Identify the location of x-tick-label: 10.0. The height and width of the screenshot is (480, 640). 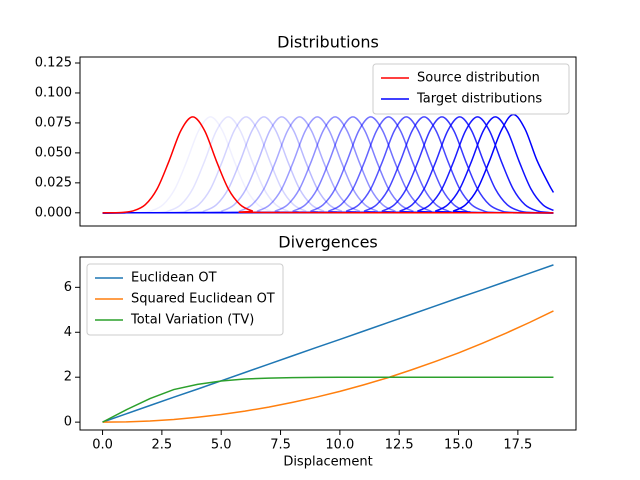
(339, 445).